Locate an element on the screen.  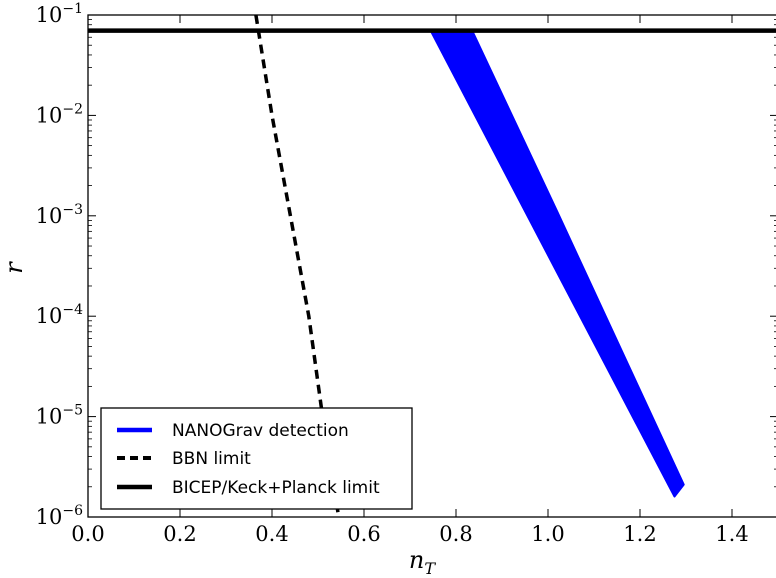
y-tick-label-0: 10⁻⁶ is located at coordinates (59, 516).